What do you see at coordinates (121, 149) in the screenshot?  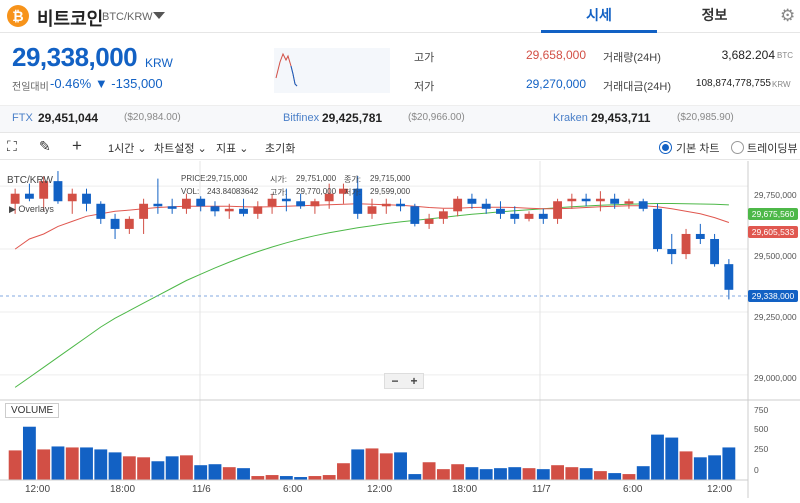 I see `interval-label: 1시간` at bounding box center [121, 149].